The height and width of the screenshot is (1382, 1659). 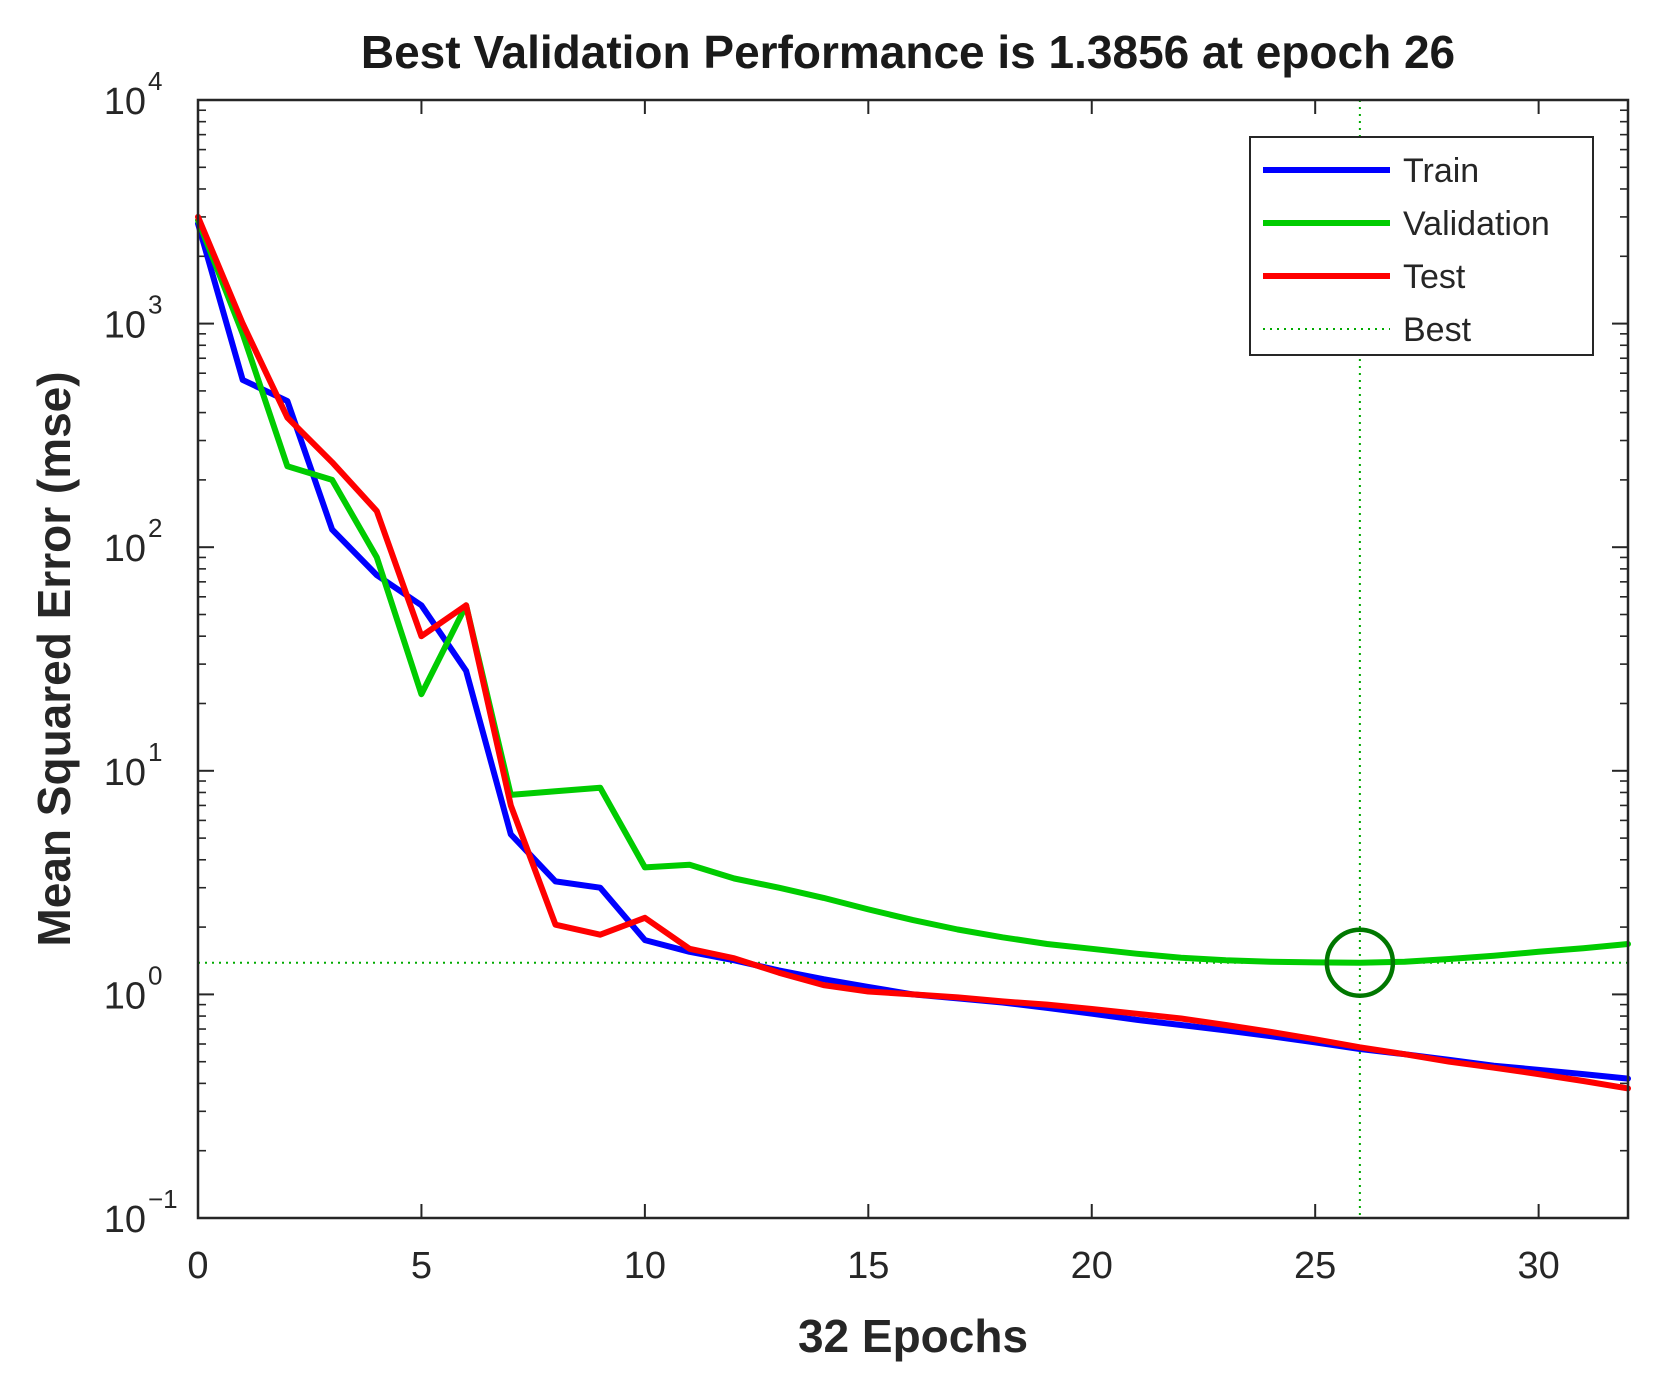 What do you see at coordinates (645, 1266) in the screenshot?
I see `x-tick-label: 10` at bounding box center [645, 1266].